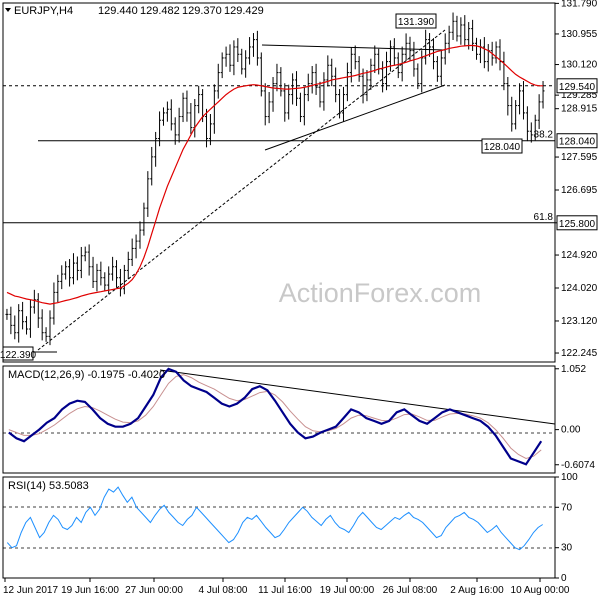  Describe the element at coordinates (160, 11) in the screenshot. I see `ohlc-high: 129.482` at that location.